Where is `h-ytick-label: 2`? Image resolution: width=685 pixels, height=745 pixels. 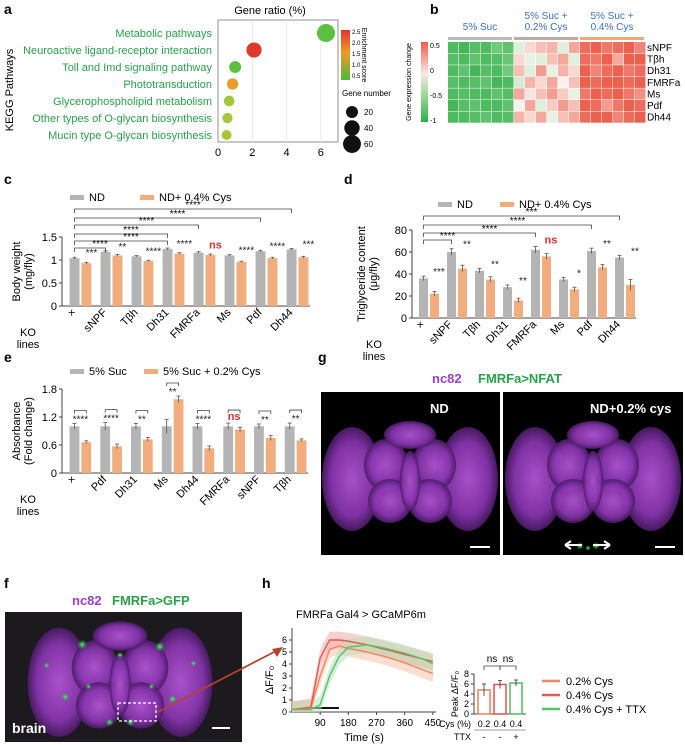
h-ytick-label: 2 is located at coordinates (284, 688).